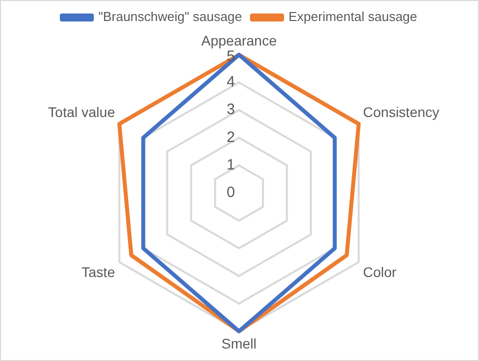  Describe the element at coordinates (99, 272) in the screenshot. I see `spoke-label: Taste` at that location.